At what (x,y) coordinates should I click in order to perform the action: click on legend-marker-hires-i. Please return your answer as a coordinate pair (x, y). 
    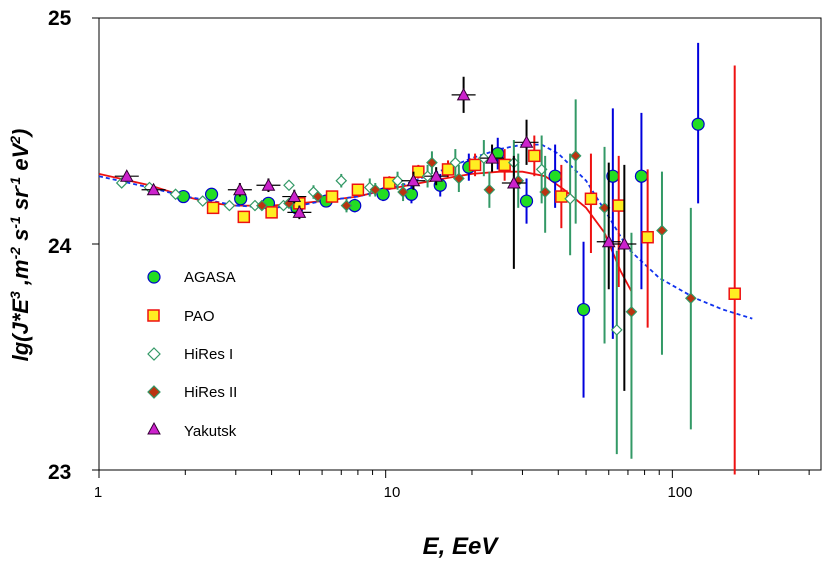
    Looking at the image, I should click on (154, 354).